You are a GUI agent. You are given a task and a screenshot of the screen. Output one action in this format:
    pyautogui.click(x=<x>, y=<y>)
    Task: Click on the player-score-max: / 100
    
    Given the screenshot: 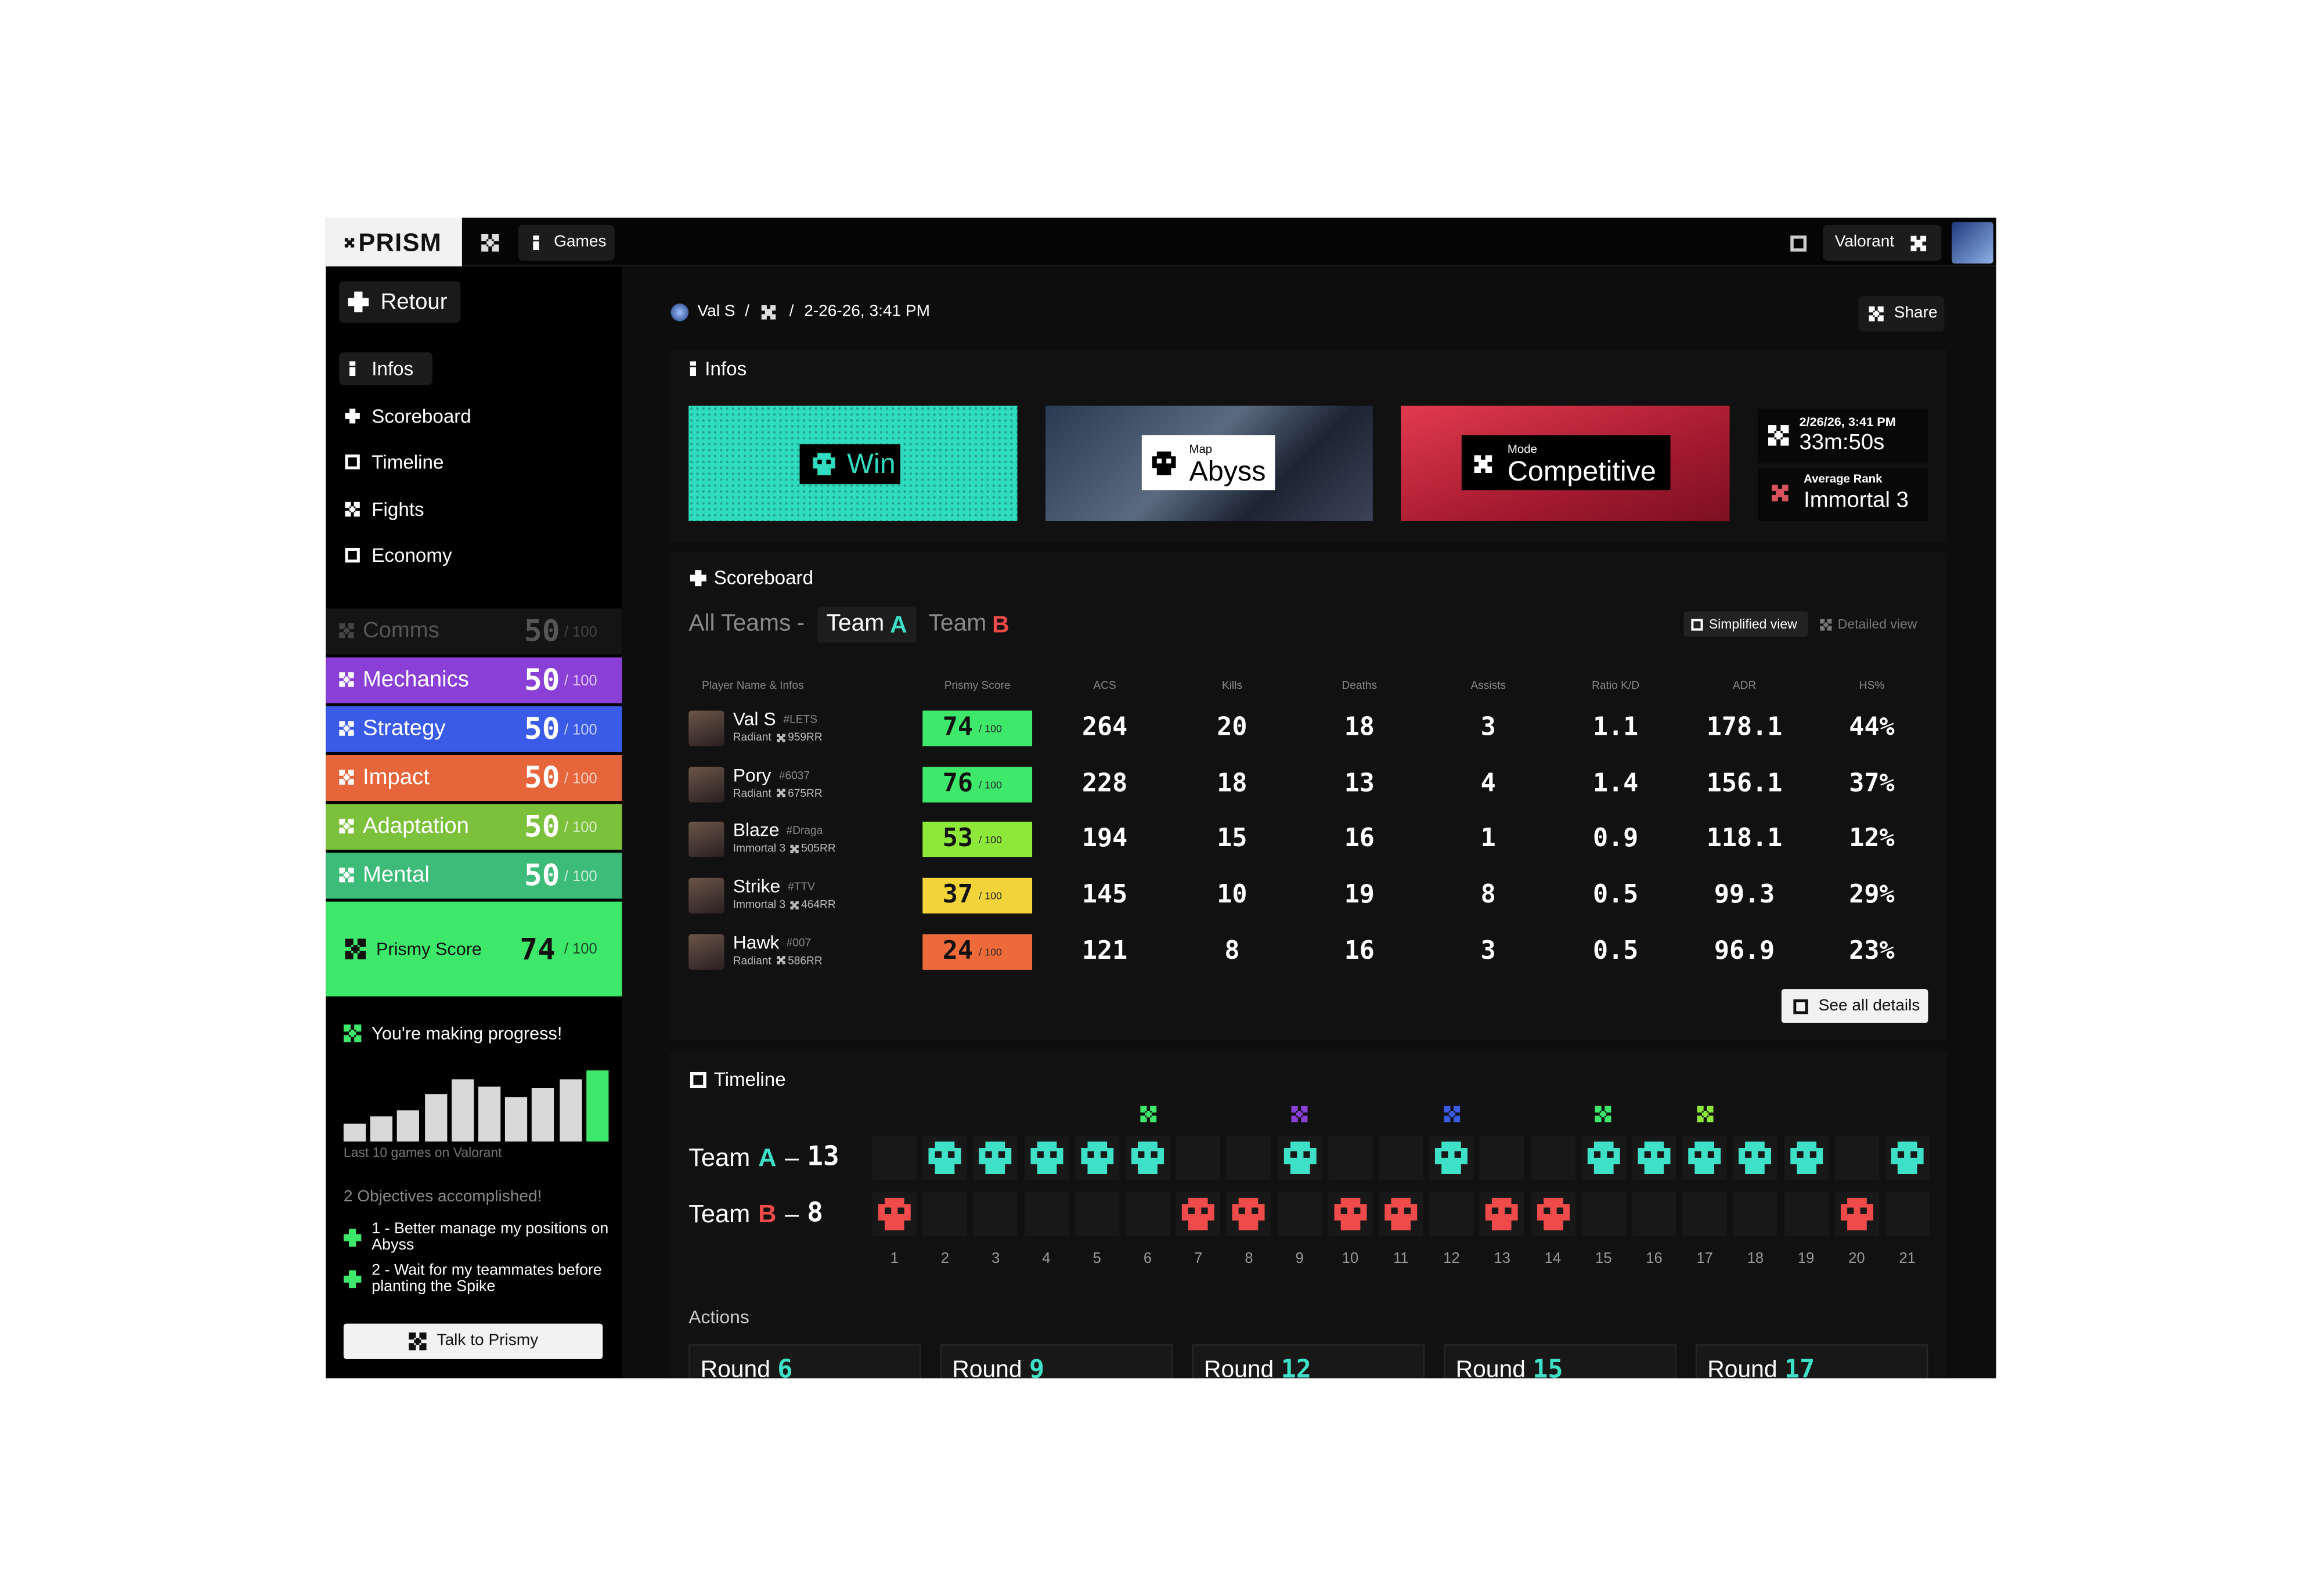 What is the action you would take?
    pyautogui.click(x=991, y=842)
    